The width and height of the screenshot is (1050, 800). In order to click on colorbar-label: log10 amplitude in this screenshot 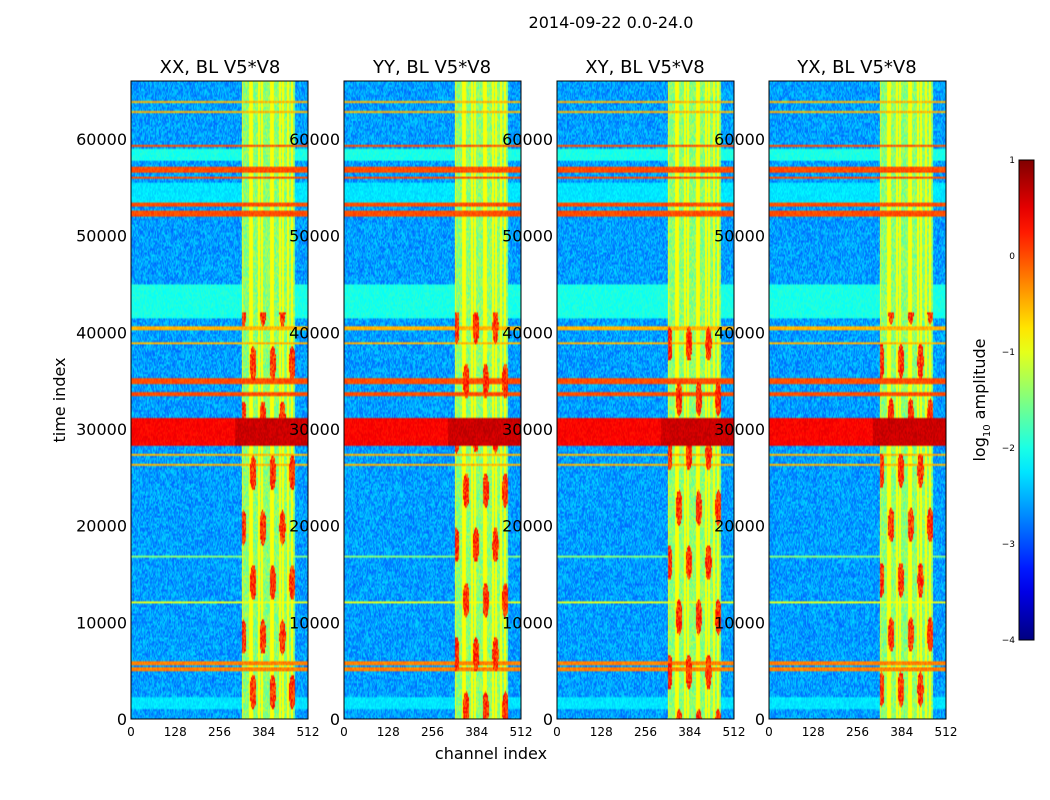, I will do `click(981, 399)`.